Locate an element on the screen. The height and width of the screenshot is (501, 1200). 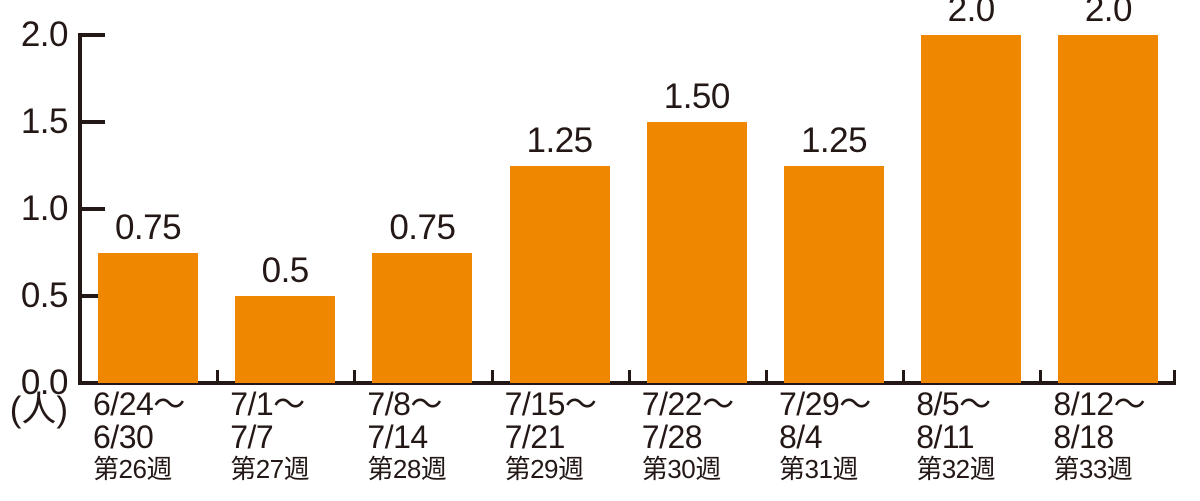
x-axis-tick-end is located at coordinates (1174, 376).